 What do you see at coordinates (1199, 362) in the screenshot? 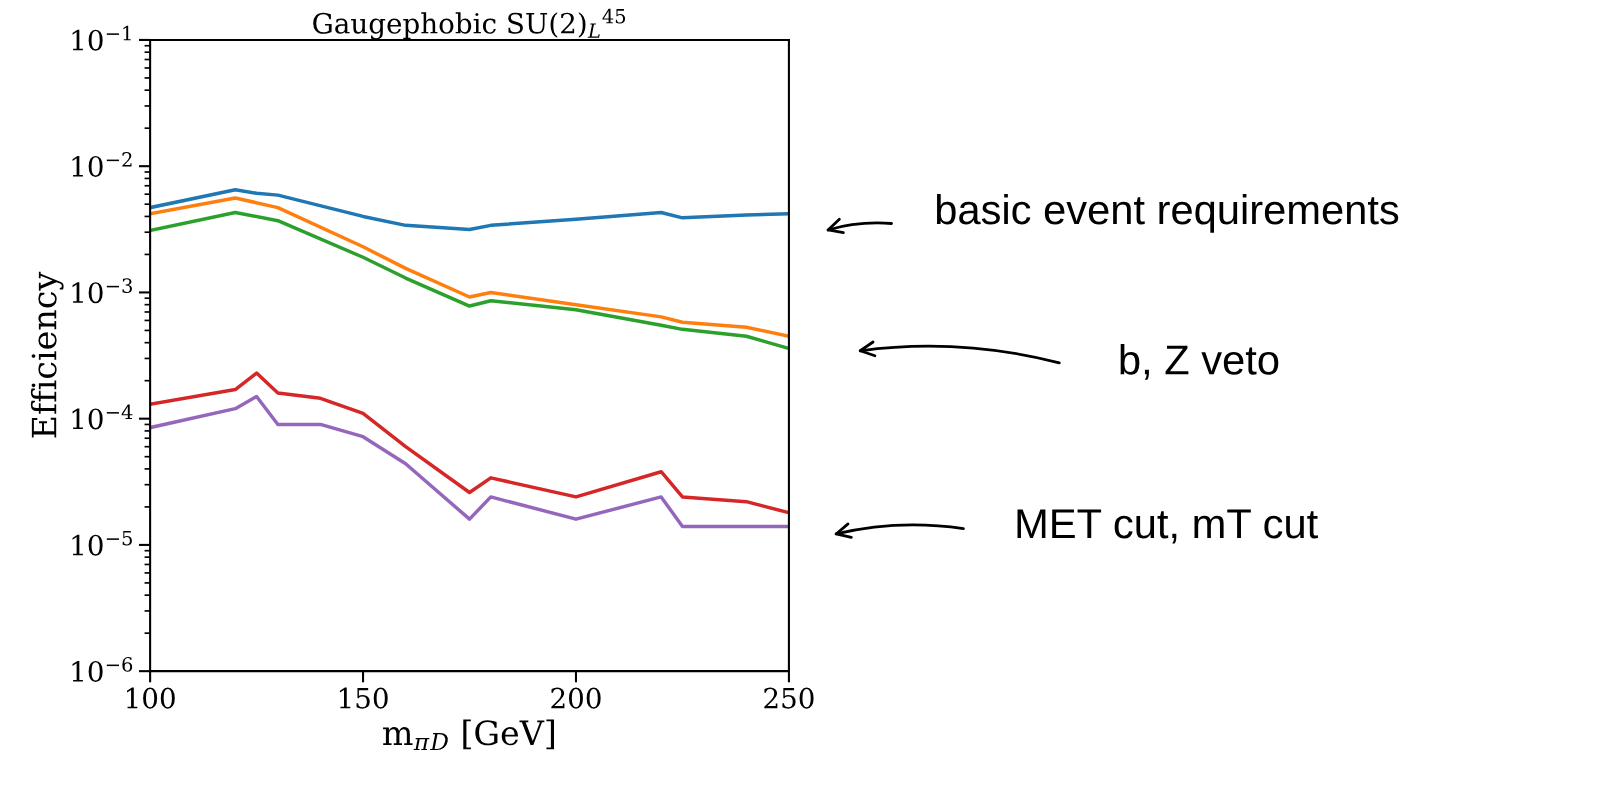
I see `text: b, Z veto` at bounding box center [1199, 362].